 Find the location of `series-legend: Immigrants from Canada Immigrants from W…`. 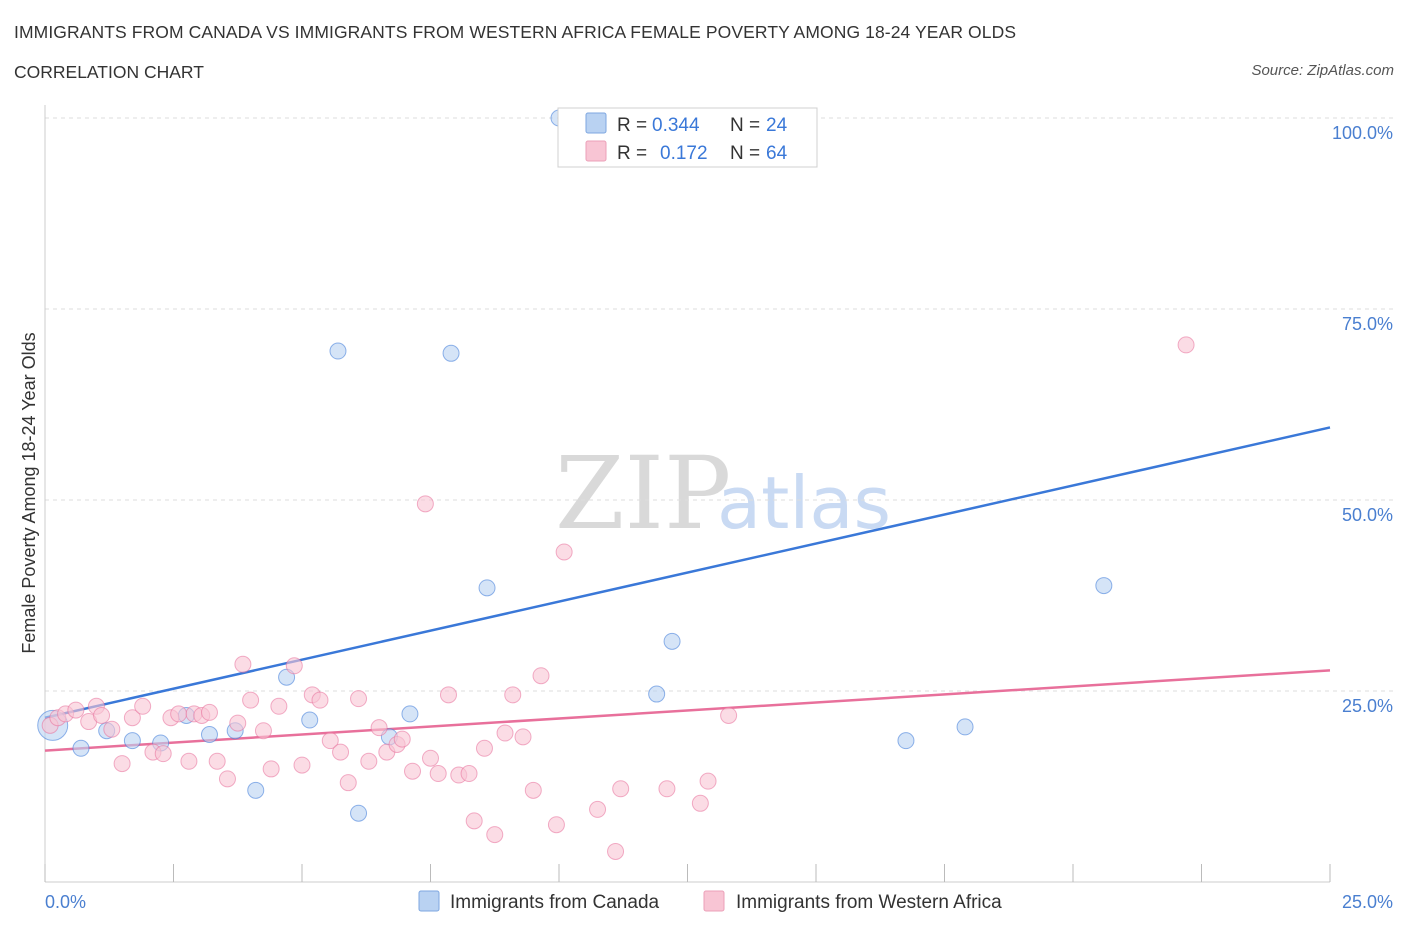

series-legend: Immigrants from Canada Immigrants from W… is located at coordinates (710, 901).